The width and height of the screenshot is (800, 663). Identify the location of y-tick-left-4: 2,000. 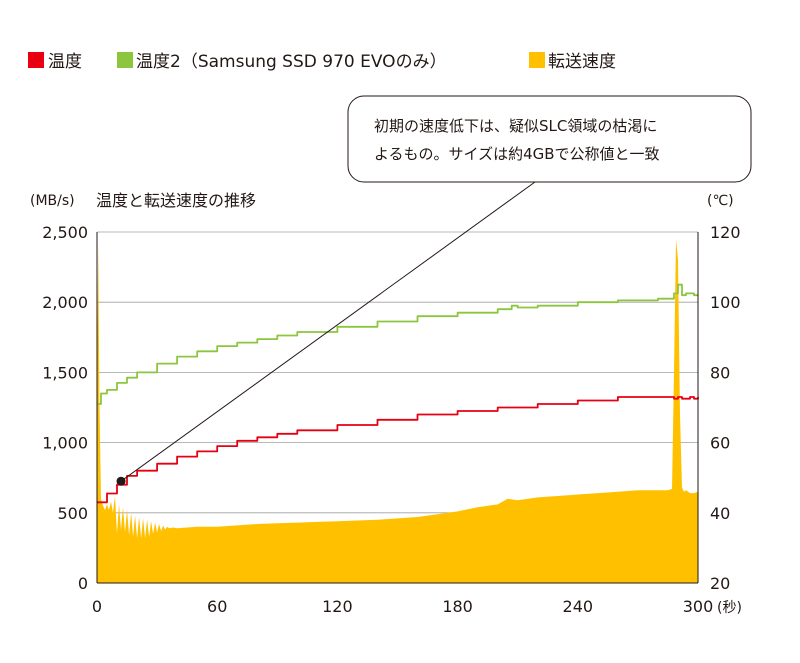
(65, 302).